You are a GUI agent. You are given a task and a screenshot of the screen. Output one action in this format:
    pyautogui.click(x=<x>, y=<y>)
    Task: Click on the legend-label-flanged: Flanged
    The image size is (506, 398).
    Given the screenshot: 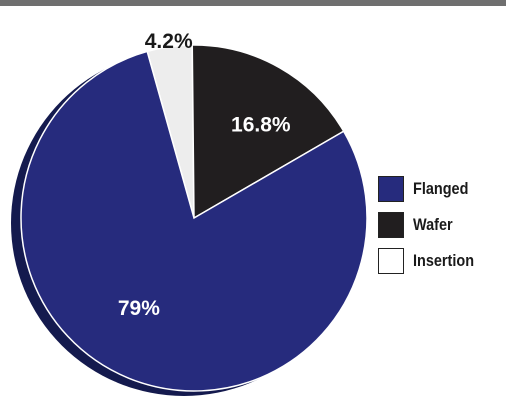 What is the action you would take?
    pyautogui.click(x=441, y=188)
    